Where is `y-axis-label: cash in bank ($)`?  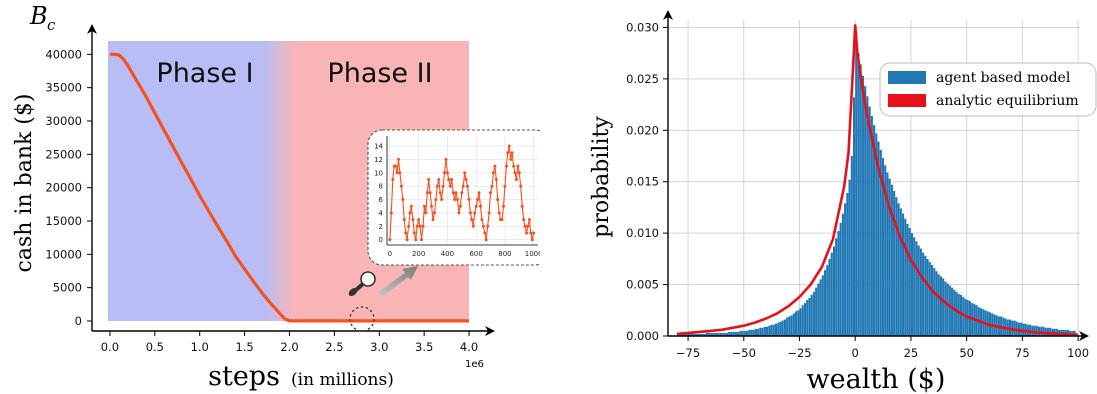 y-axis-label: cash in bank ($) is located at coordinates (24, 183).